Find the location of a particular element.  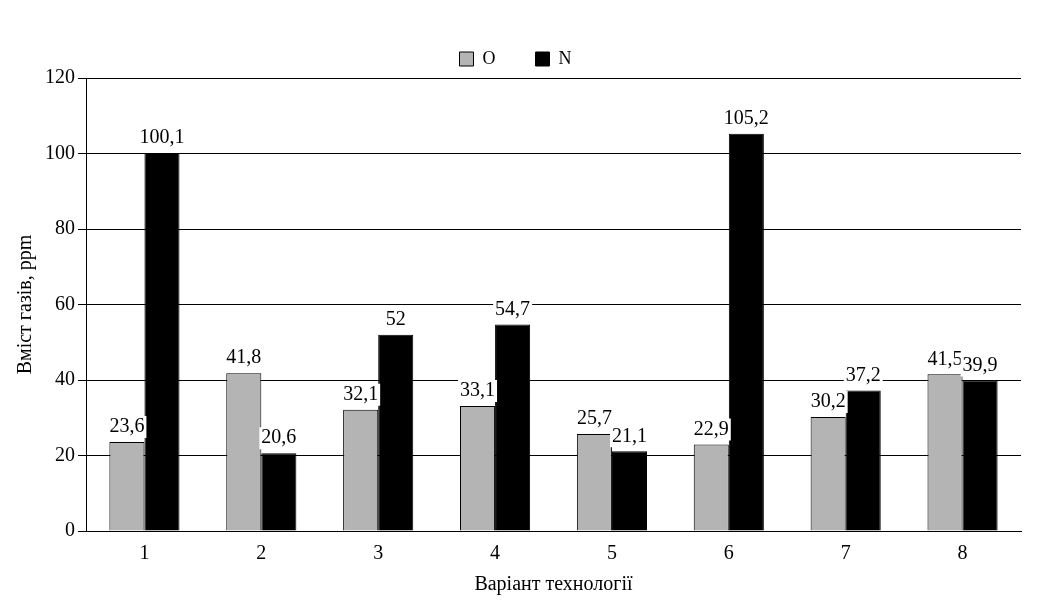

data-label: 20,6 is located at coordinates (279, 436).